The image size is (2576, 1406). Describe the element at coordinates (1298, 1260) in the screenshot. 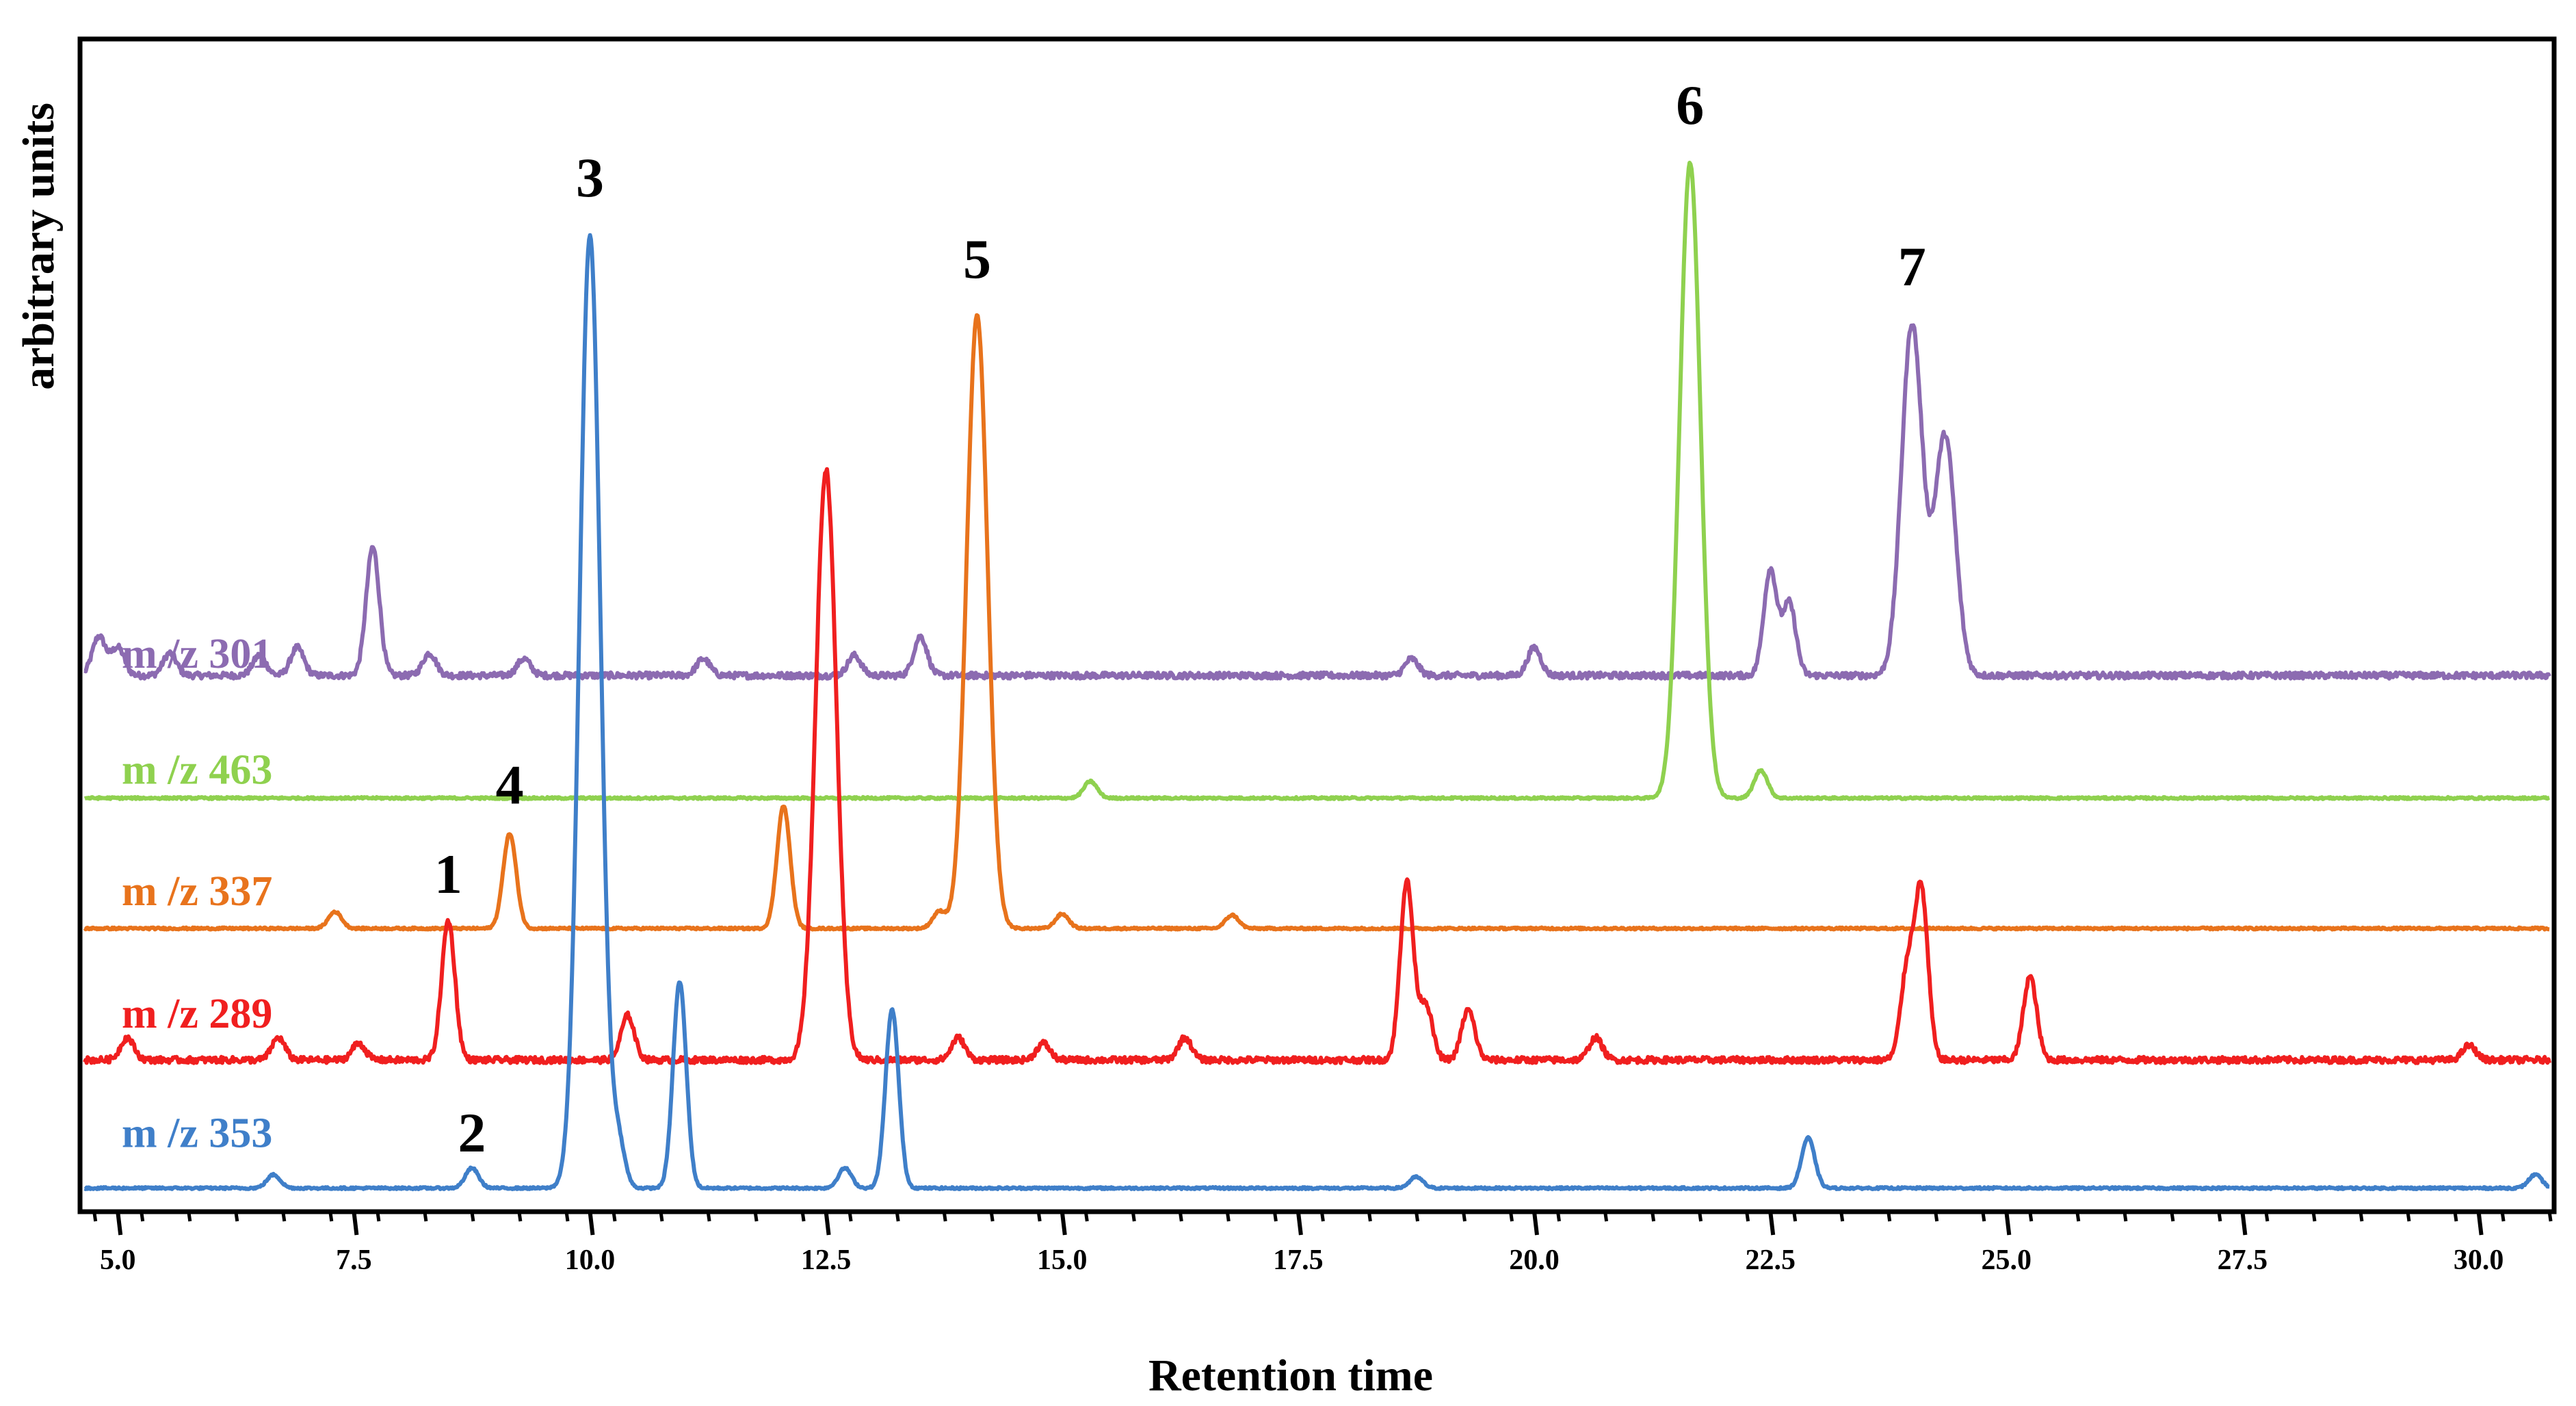

I see `x-tick-label: 17.5` at that location.